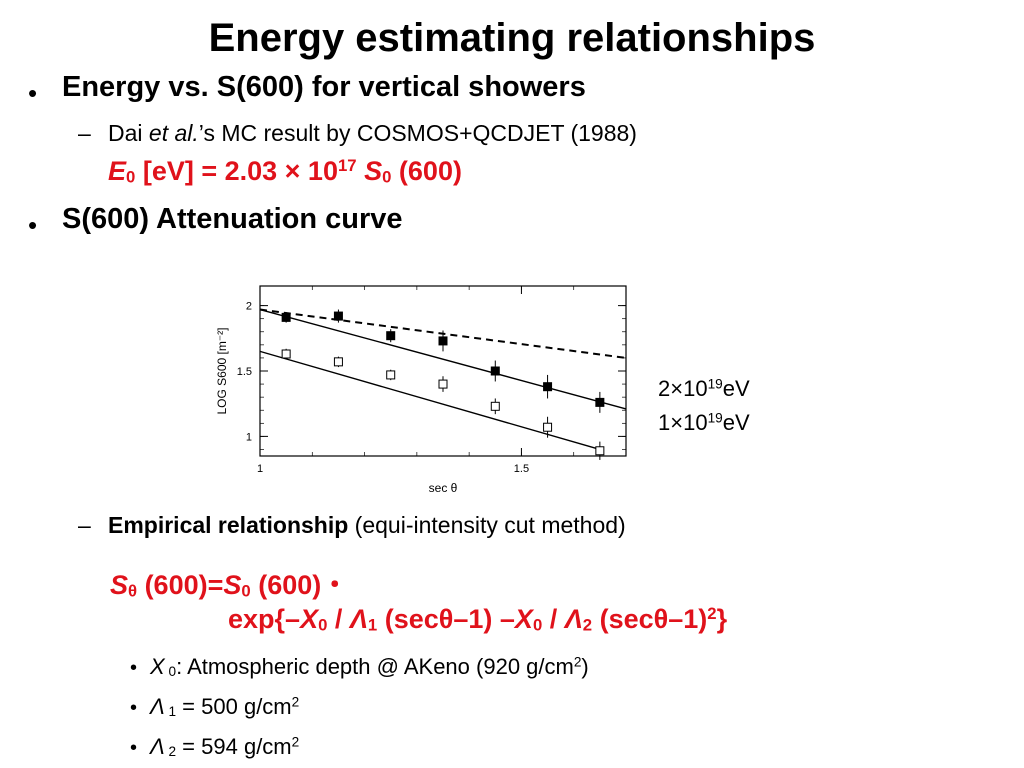  What do you see at coordinates (487, 525) in the screenshot?
I see `empirical-rest: (equi-intensity cut method)` at bounding box center [487, 525].